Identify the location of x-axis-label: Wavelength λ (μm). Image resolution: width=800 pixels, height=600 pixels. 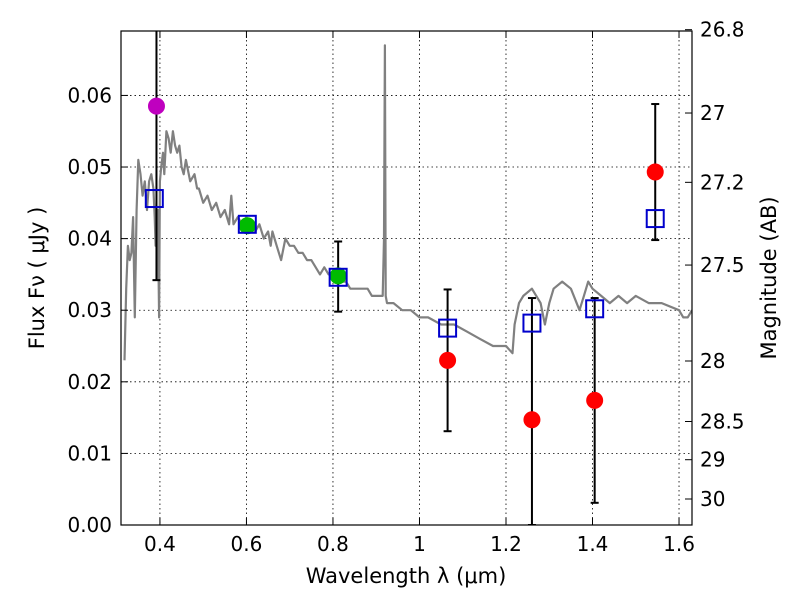
(406, 576).